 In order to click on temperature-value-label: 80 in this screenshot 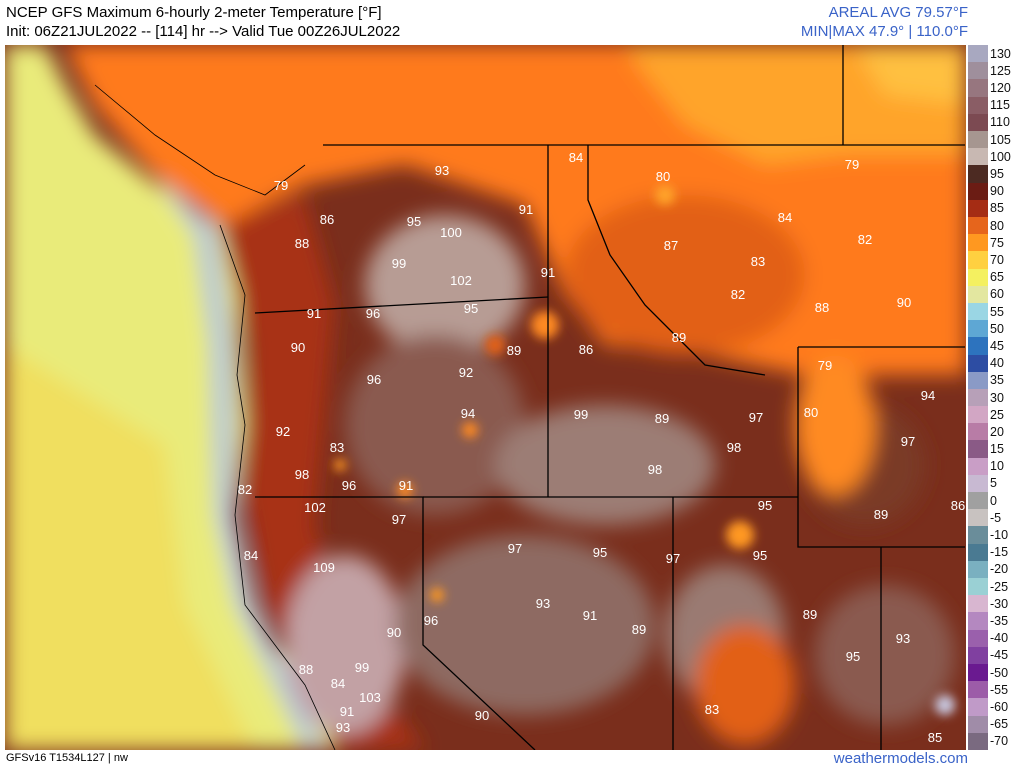, I will do `click(663, 176)`.